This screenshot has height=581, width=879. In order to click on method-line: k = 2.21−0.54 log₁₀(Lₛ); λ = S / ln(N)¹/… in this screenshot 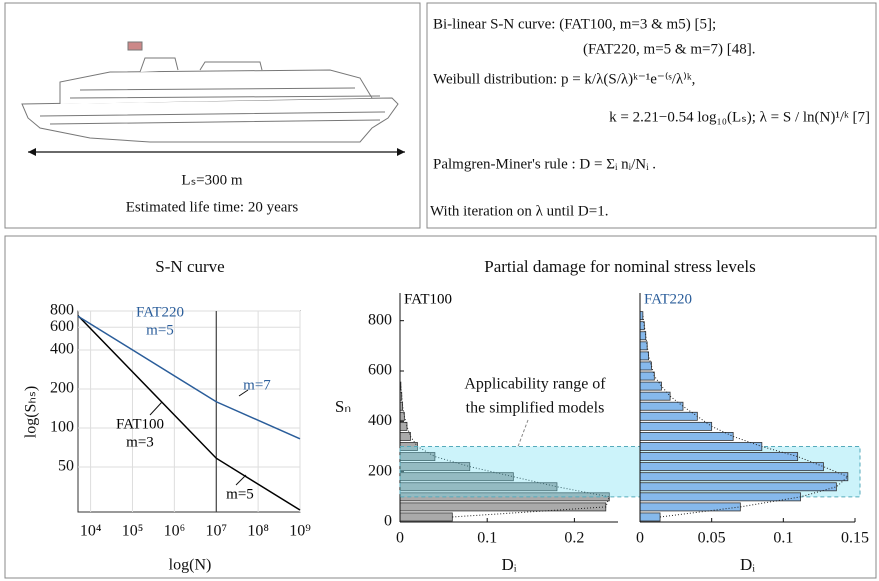, I will do `click(739, 117)`.